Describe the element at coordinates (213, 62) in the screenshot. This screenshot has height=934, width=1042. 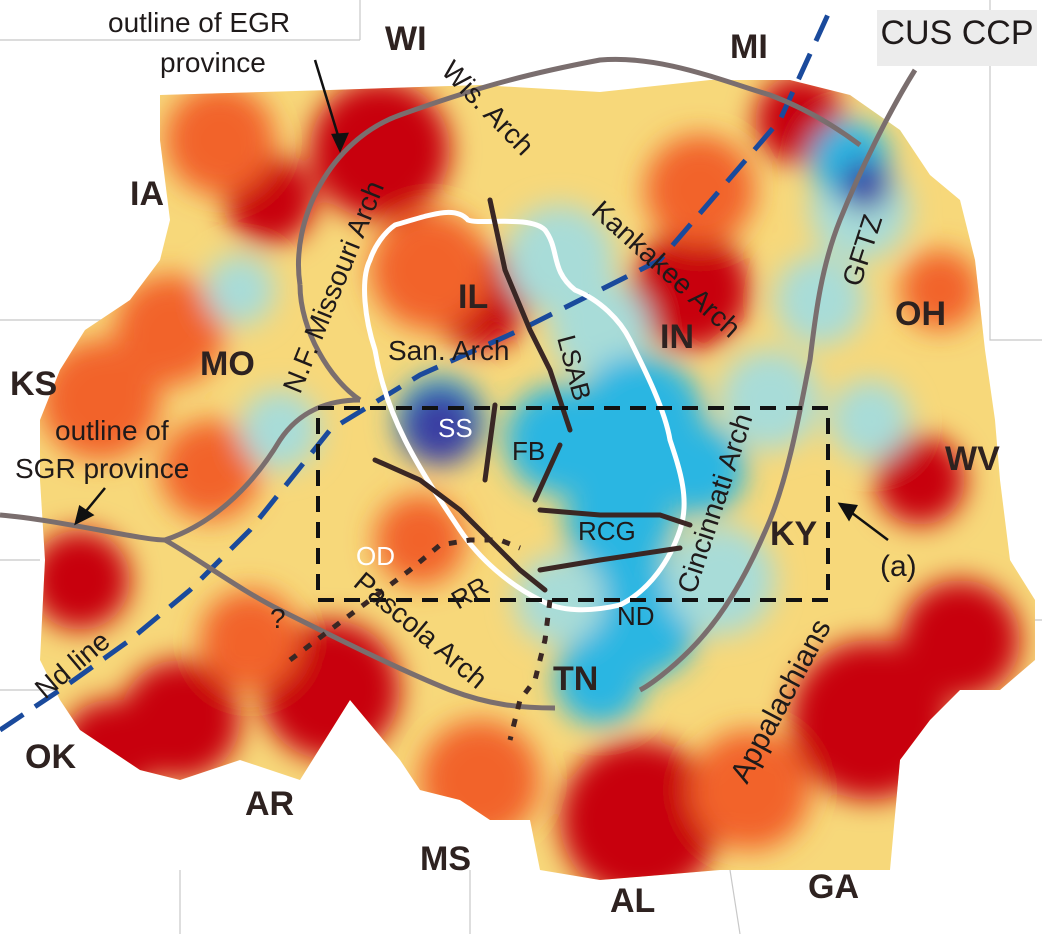
I see `label-egr-outline-2: province` at that location.